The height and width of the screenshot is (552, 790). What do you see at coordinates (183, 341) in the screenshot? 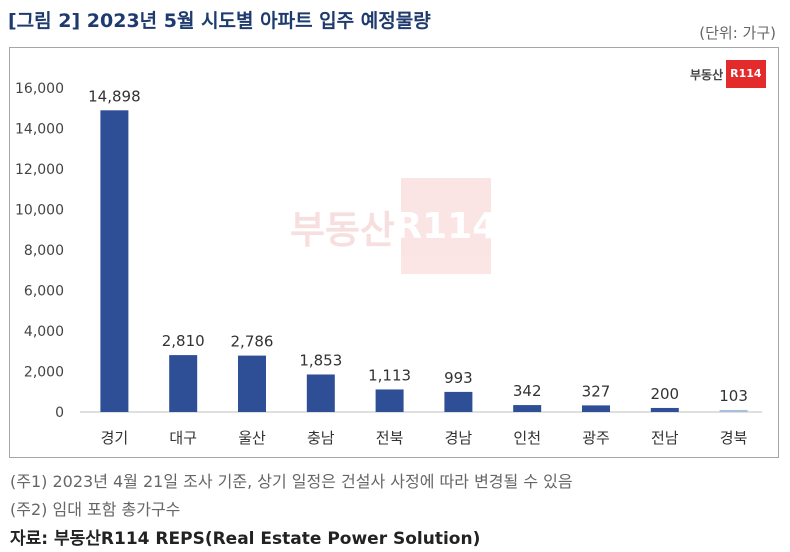
I see `data-label: 2,810` at bounding box center [183, 341].